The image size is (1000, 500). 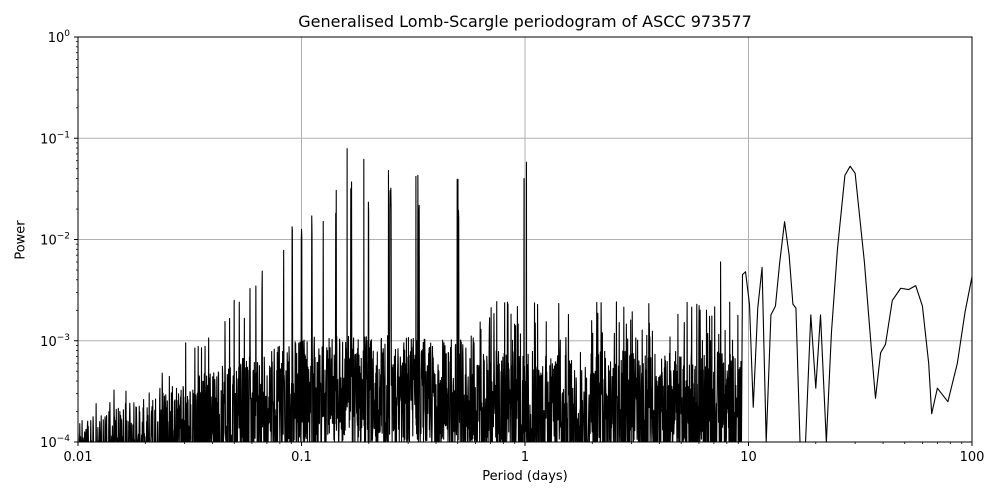 I want to click on x-tick-label: 10, so click(x=748, y=457).